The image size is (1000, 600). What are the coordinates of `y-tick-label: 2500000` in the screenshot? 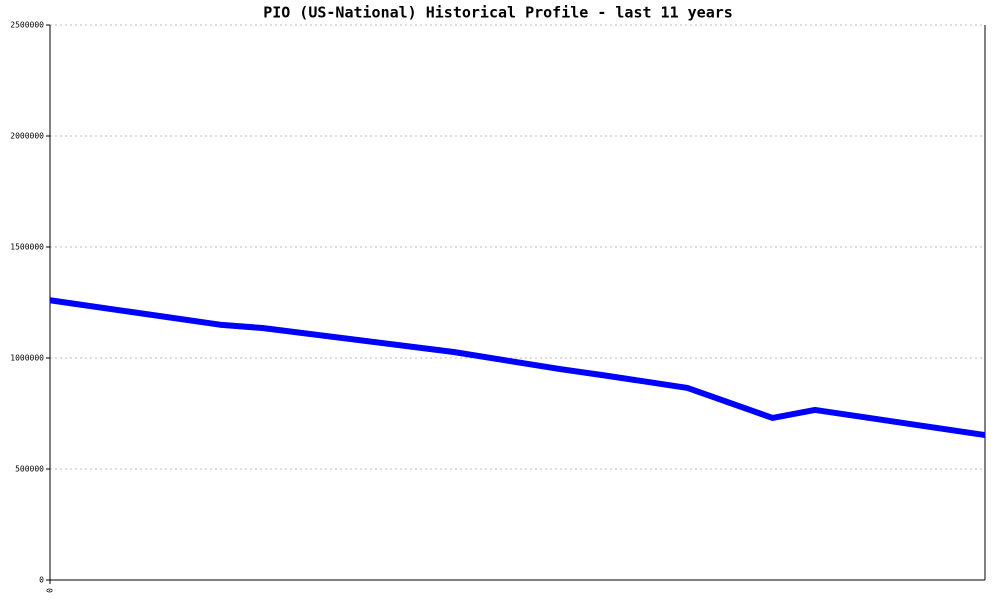 It's located at (27, 25).